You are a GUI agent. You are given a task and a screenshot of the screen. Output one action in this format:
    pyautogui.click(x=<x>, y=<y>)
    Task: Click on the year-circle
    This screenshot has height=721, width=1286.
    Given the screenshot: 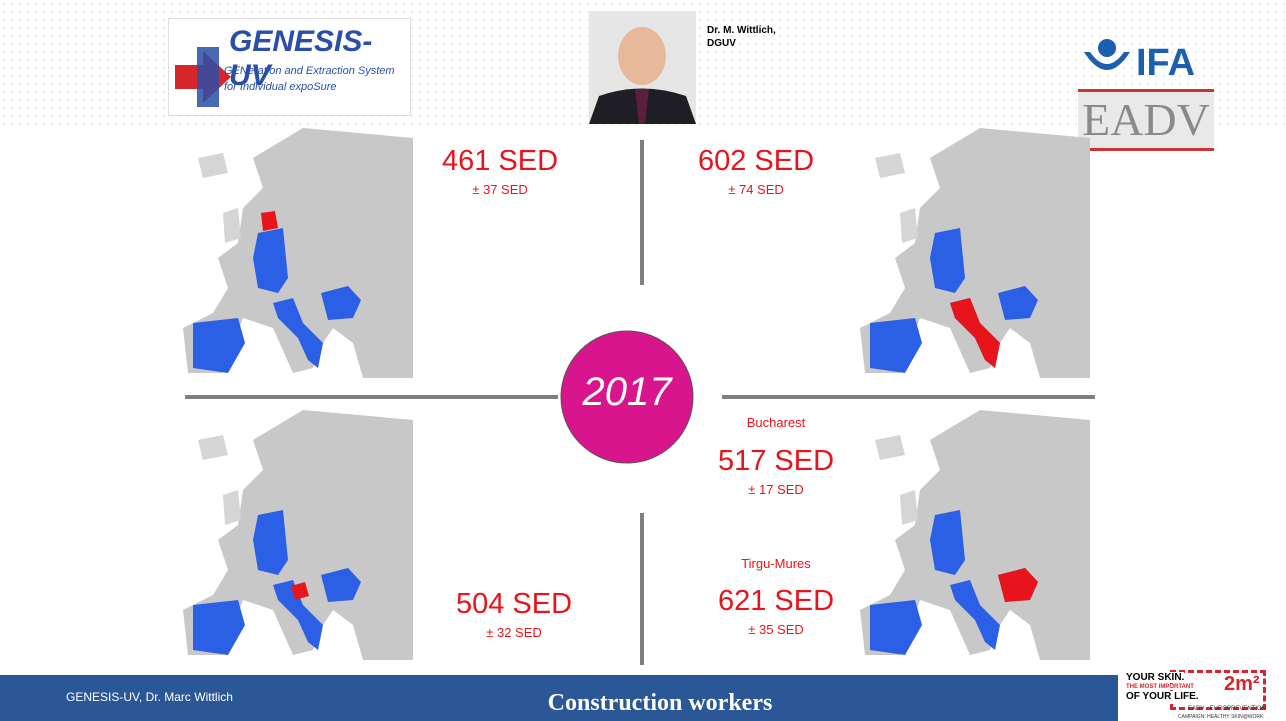 What is the action you would take?
    pyautogui.click(x=627, y=397)
    